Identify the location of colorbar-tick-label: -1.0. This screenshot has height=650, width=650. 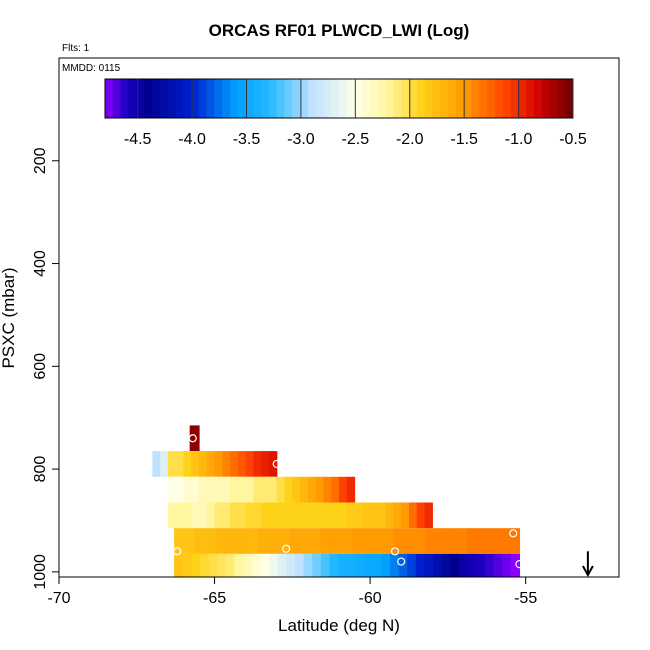
(519, 139).